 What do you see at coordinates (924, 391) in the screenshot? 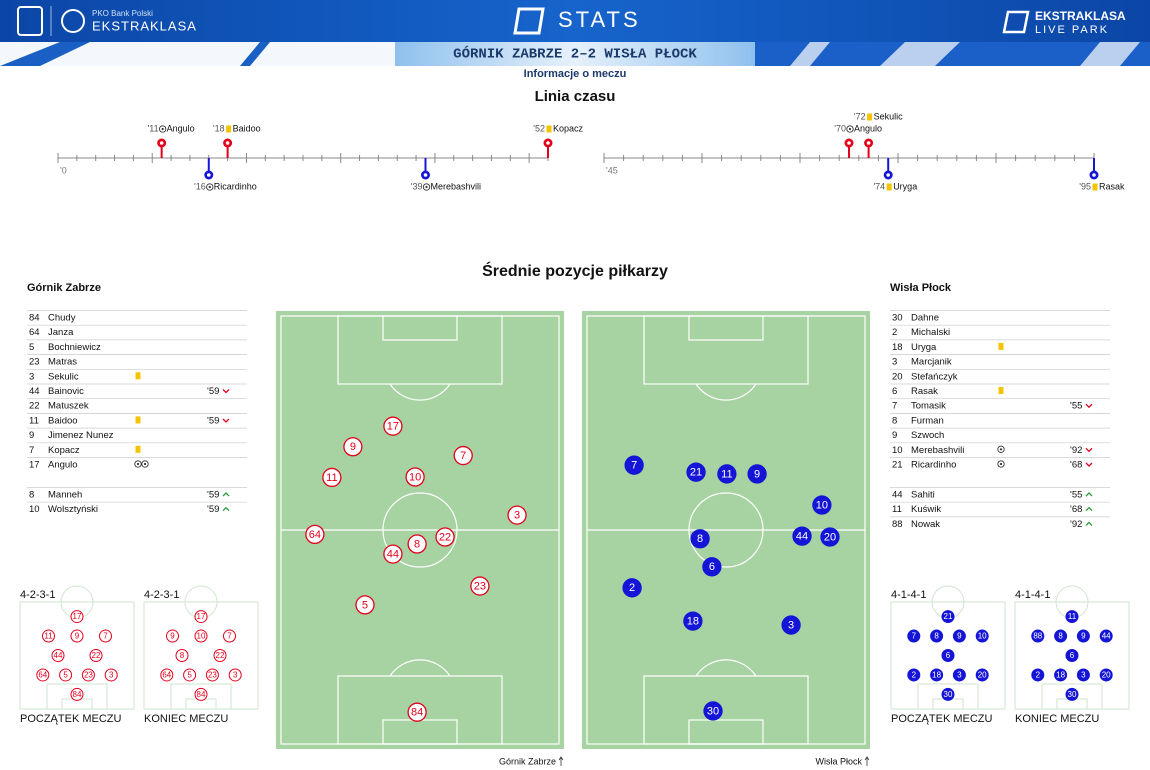
I see `player-name: Rasak` at bounding box center [924, 391].